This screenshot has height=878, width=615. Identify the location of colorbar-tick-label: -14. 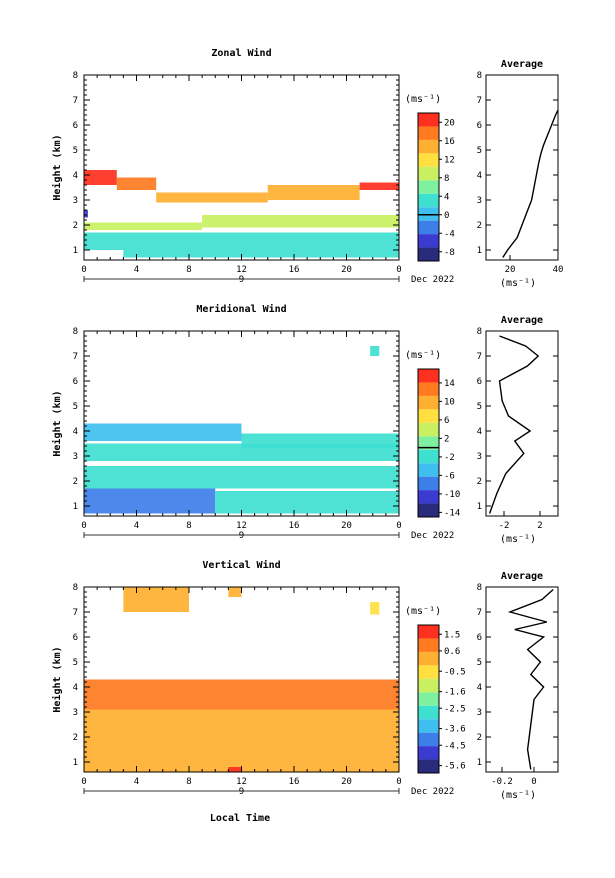
(452, 513).